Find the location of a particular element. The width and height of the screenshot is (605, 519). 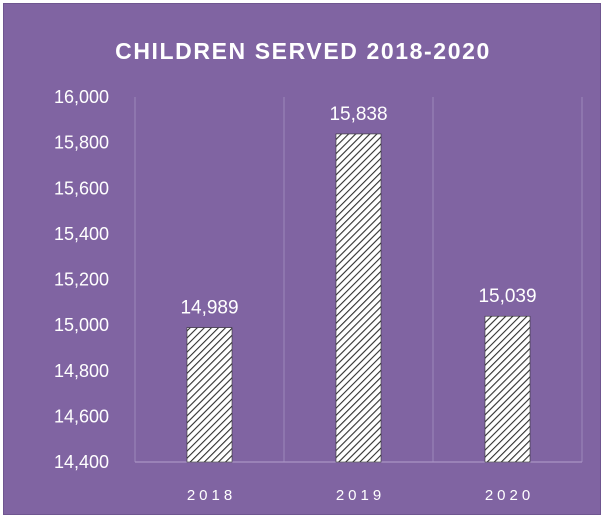

x-axis-category-labels: 2018 2019 2020 is located at coordinates (360, 495).